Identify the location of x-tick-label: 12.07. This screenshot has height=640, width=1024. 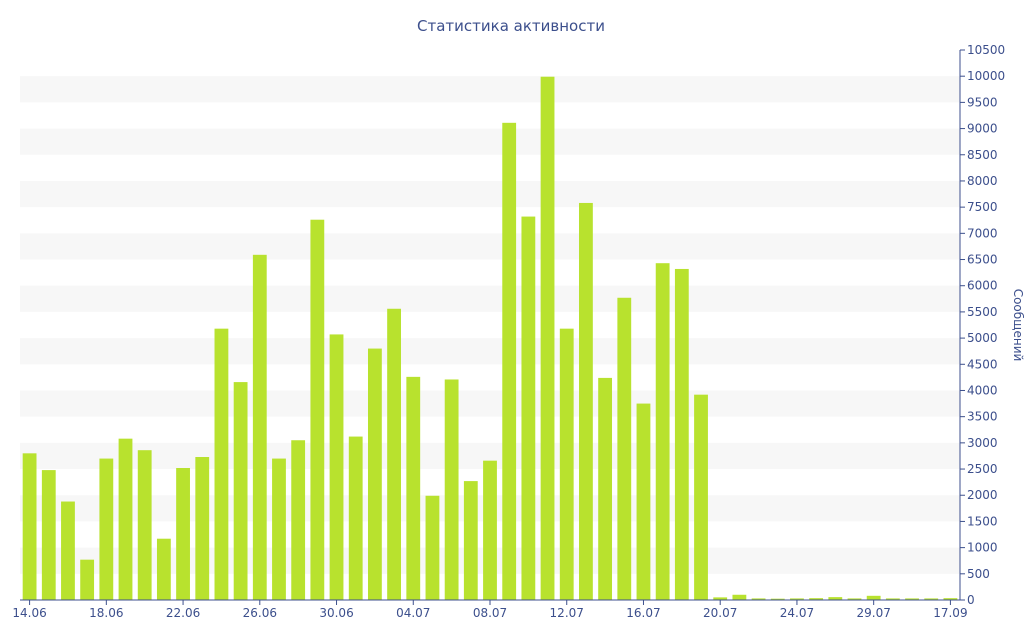
(567, 613).